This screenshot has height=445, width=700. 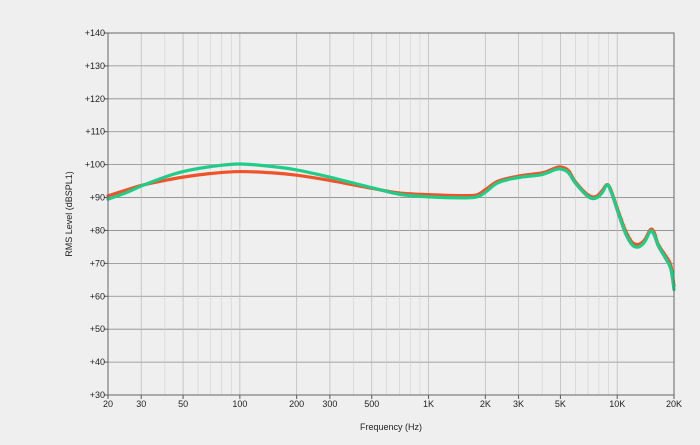 I want to click on y-tick-label: +90, so click(x=97, y=198).